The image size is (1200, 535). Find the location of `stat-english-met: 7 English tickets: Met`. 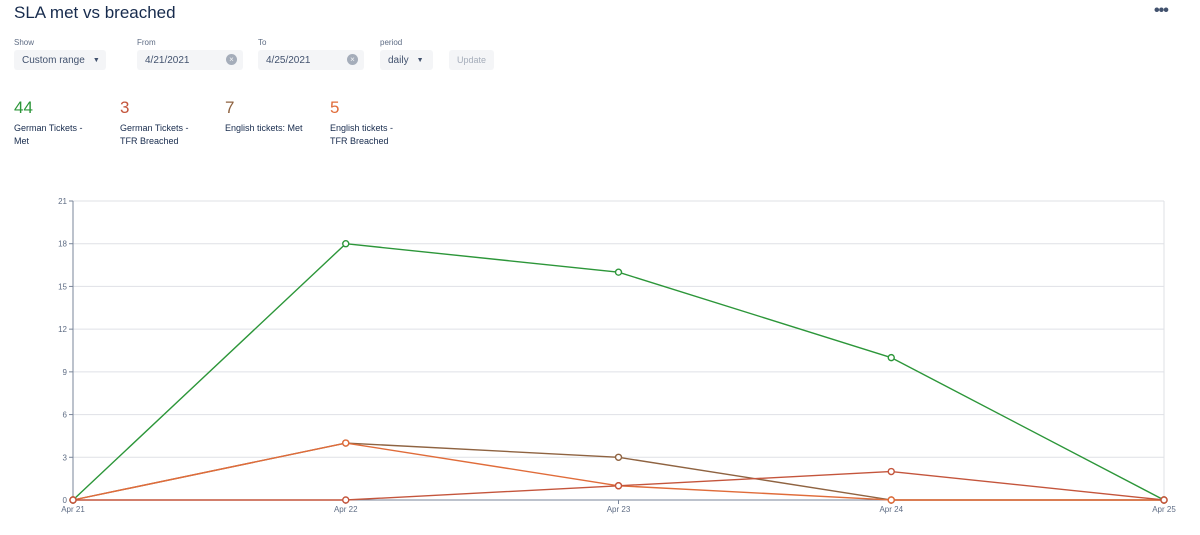

stat-english-met: 7 English tickets: Met is located at coordinates (264, 116).